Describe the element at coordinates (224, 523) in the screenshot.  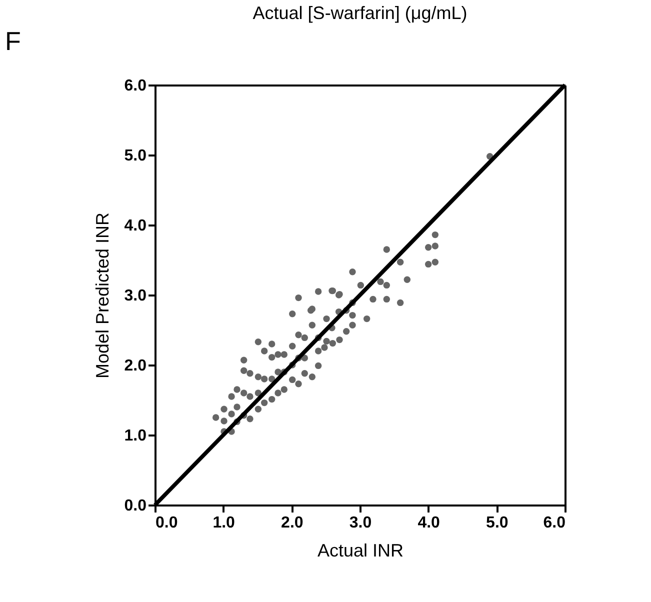
I see `x-tick-label: 1.0` at that location.